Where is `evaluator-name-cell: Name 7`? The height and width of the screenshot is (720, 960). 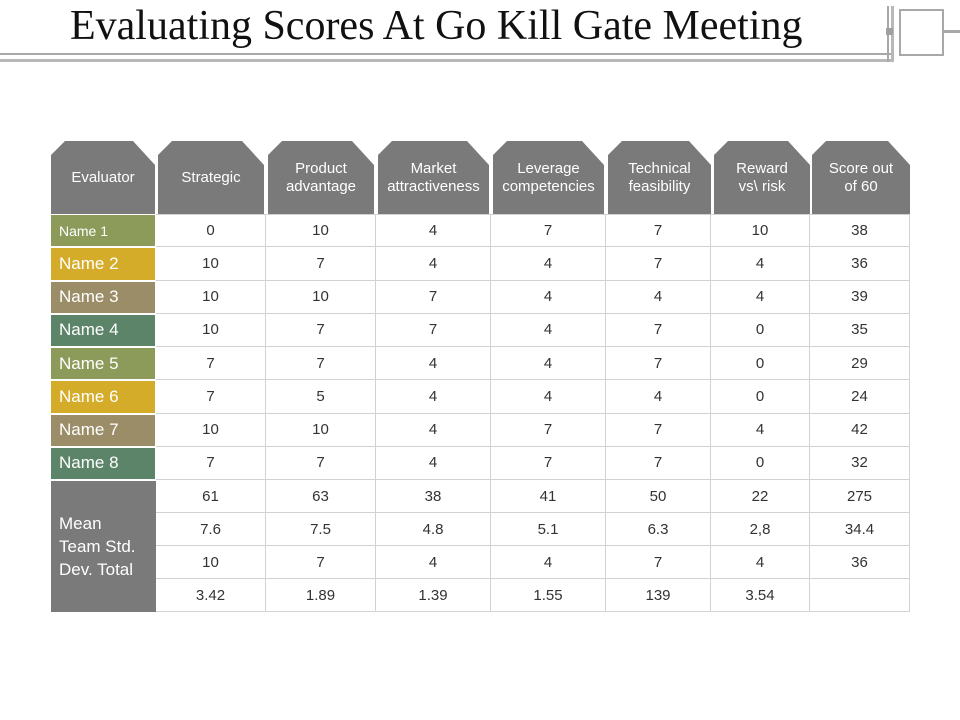 evaluator-name-cell: Name 7 is located at coordinates (103, 430).